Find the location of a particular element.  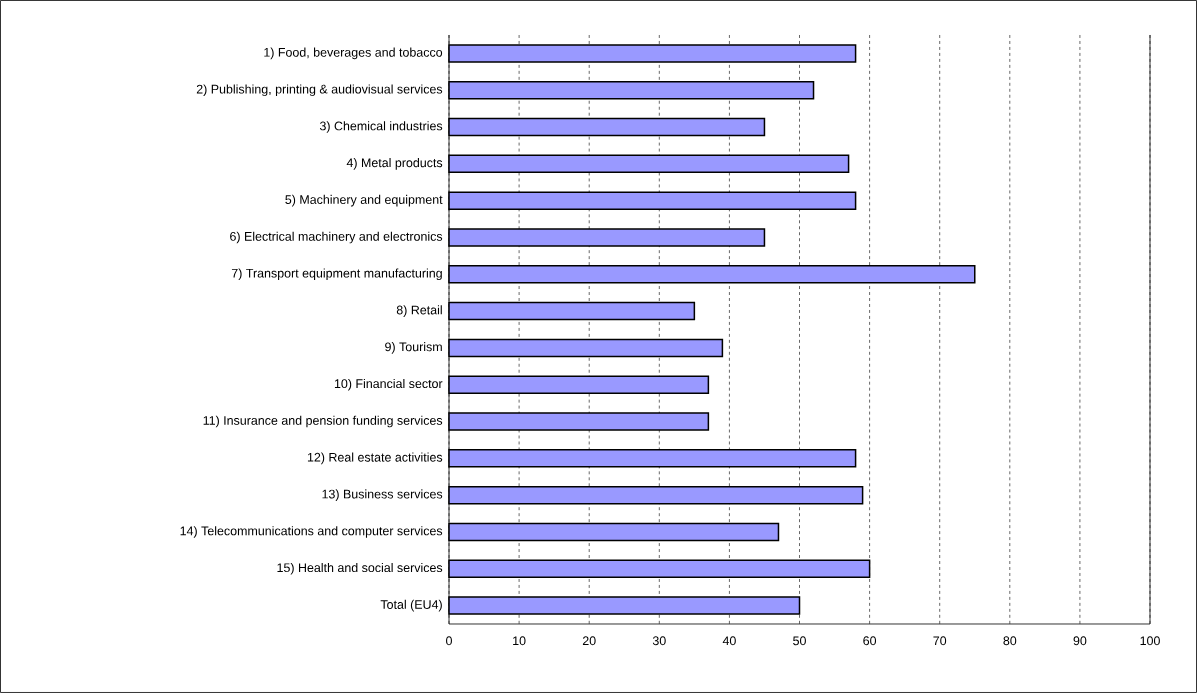

x-tick-label: 50 is located at coordinates (799, 641).